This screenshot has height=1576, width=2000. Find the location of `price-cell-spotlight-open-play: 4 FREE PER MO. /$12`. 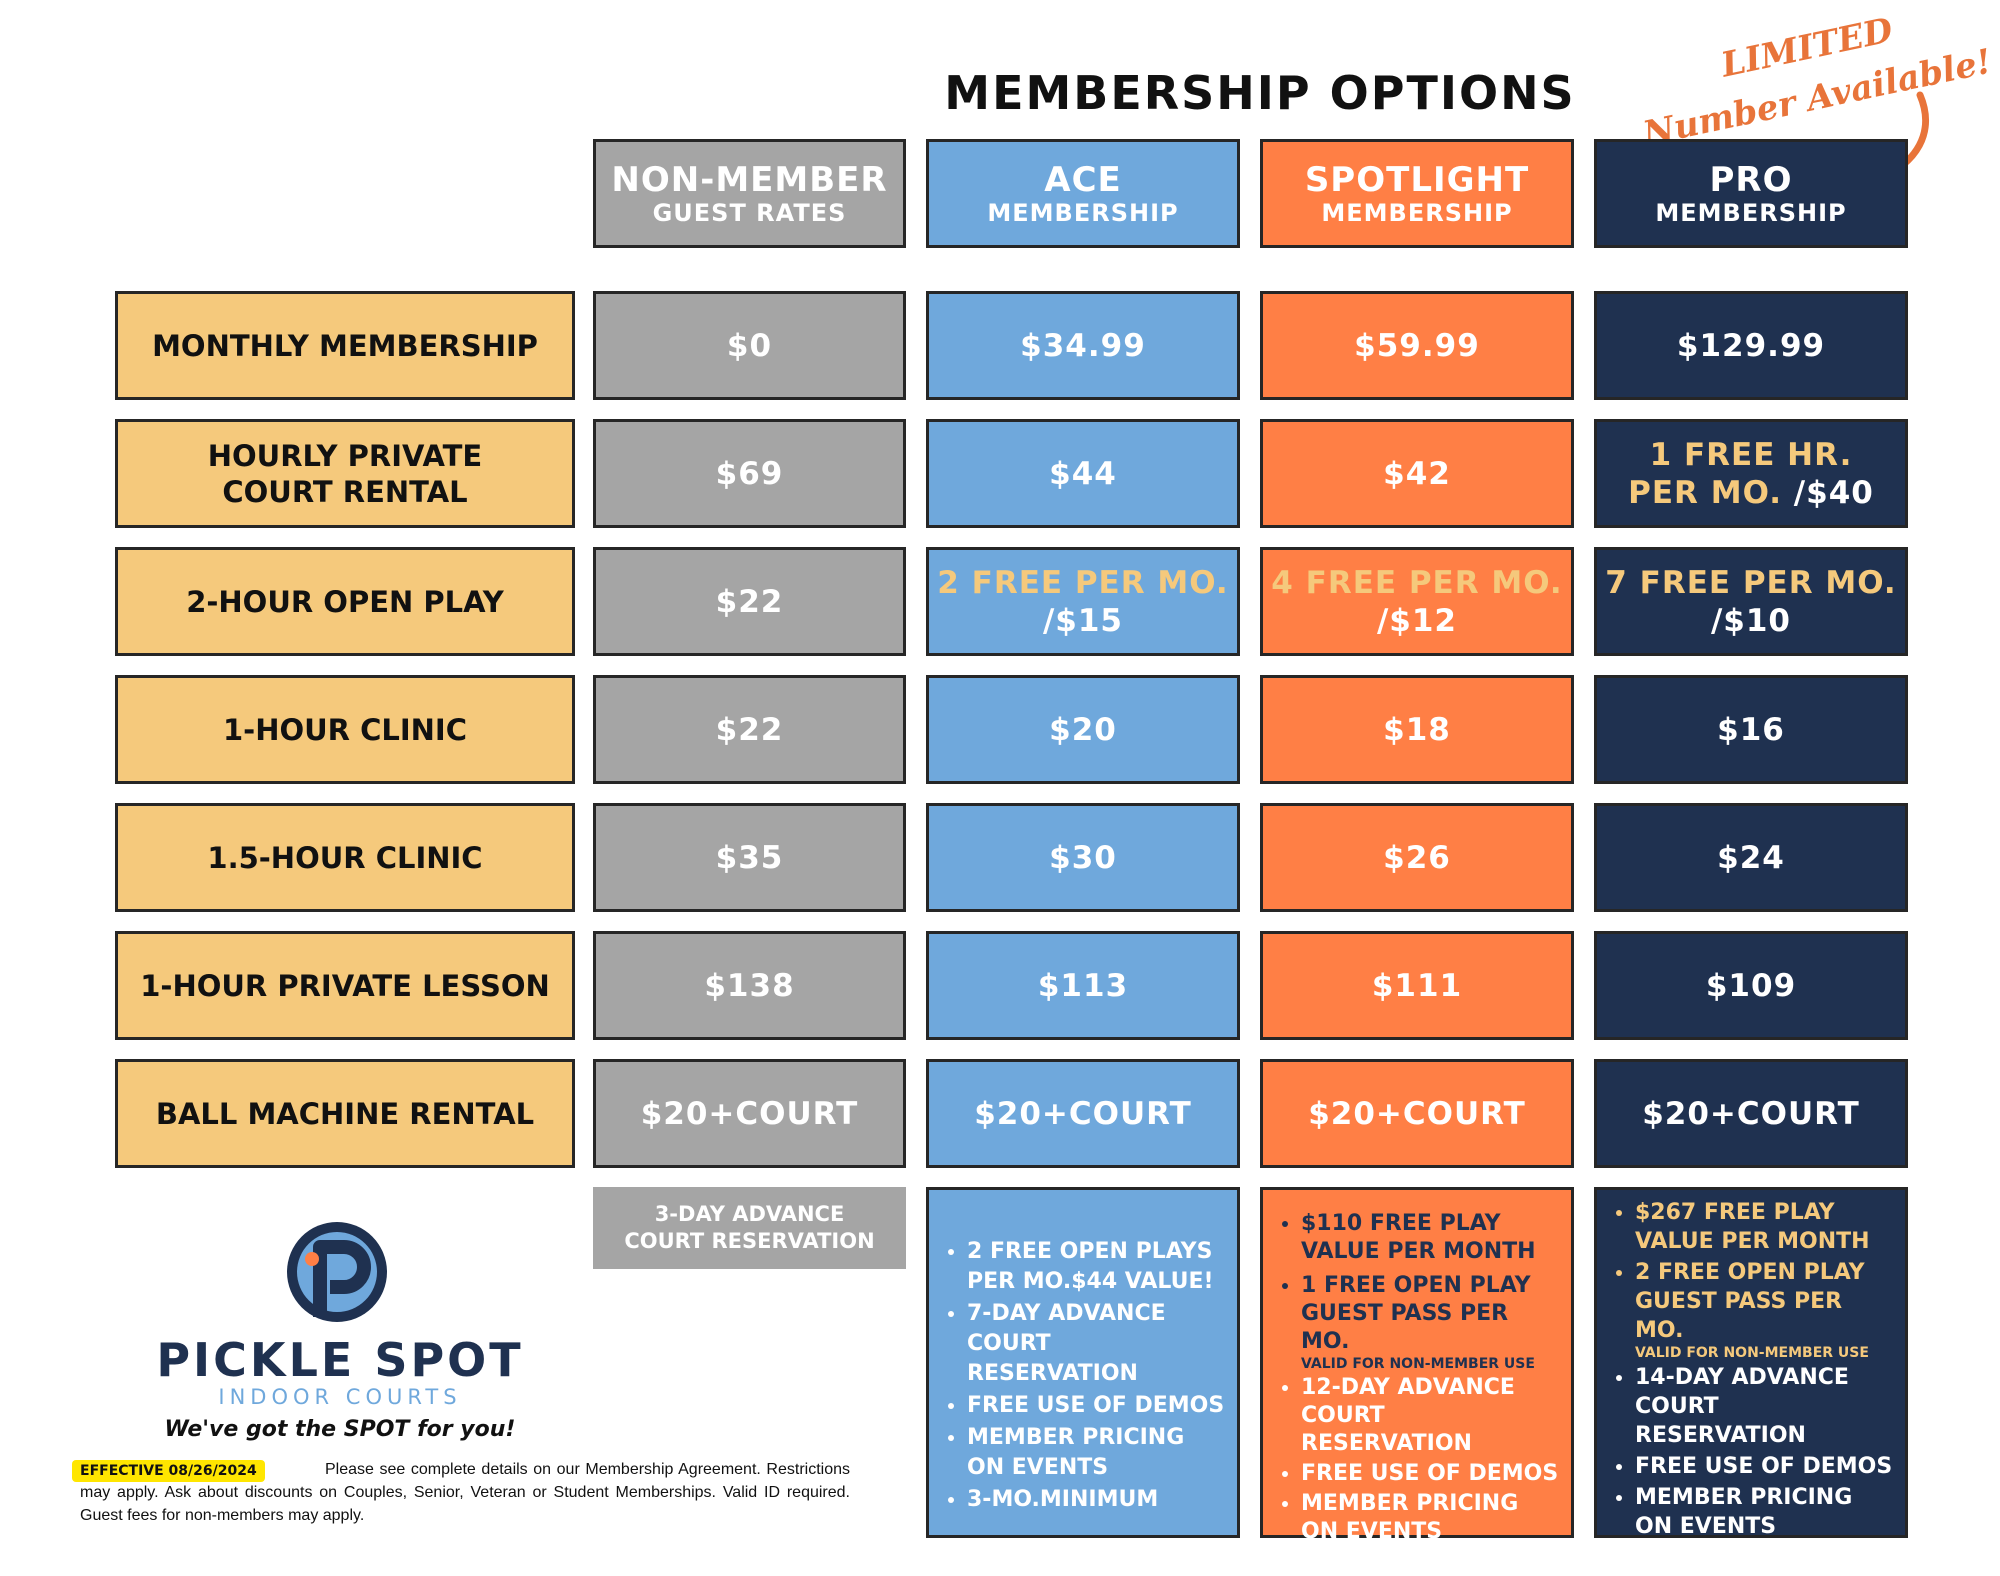

price-cell-spotlight-open-play: 4 FREE PER MO. /$12 is located at coordinates (1417, 601).